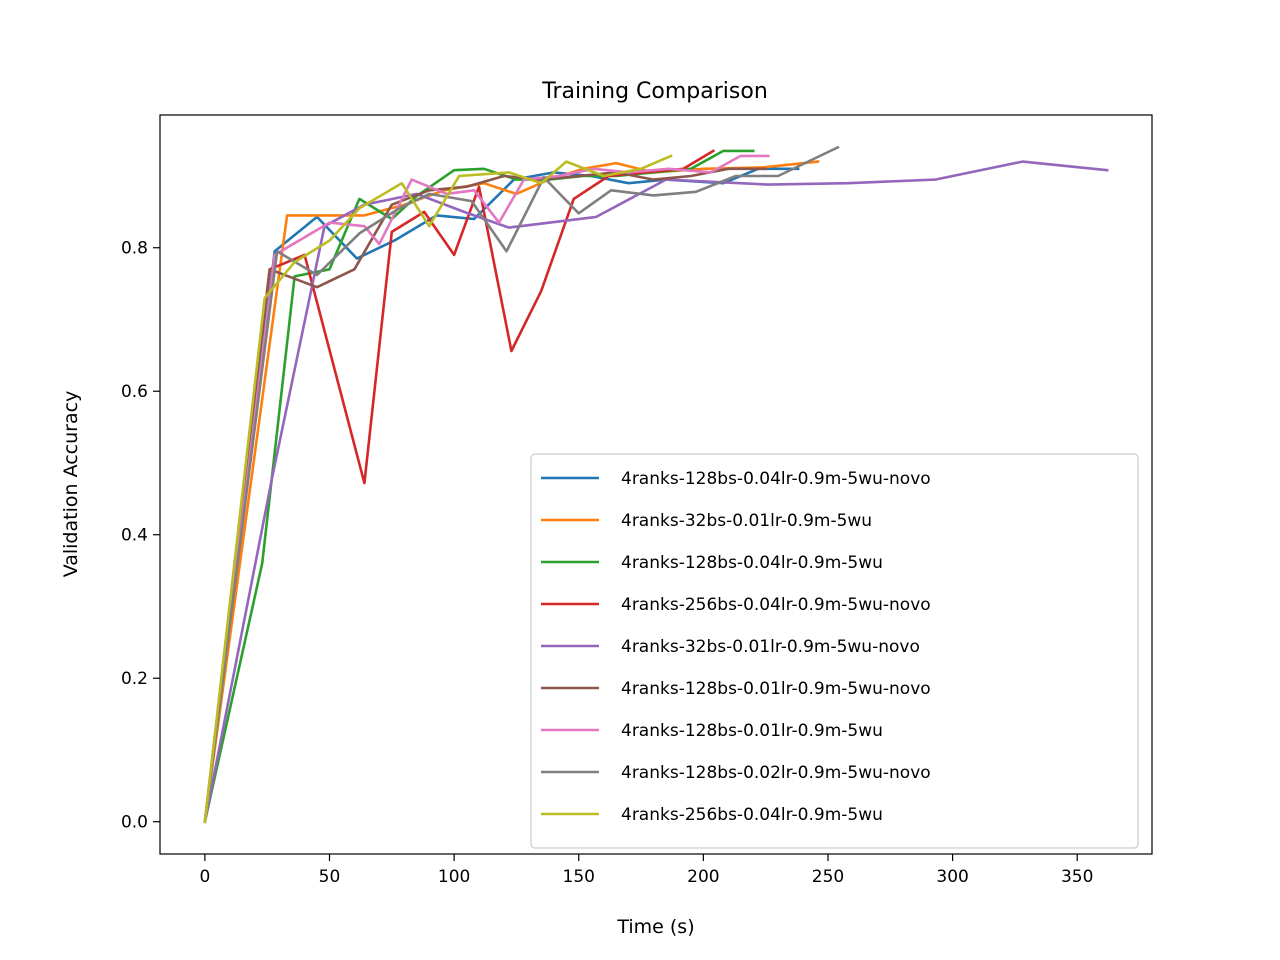  Describe the element at coordinates (204, 877) in the screenshot. I see `x-tick-label: 0` at that location.